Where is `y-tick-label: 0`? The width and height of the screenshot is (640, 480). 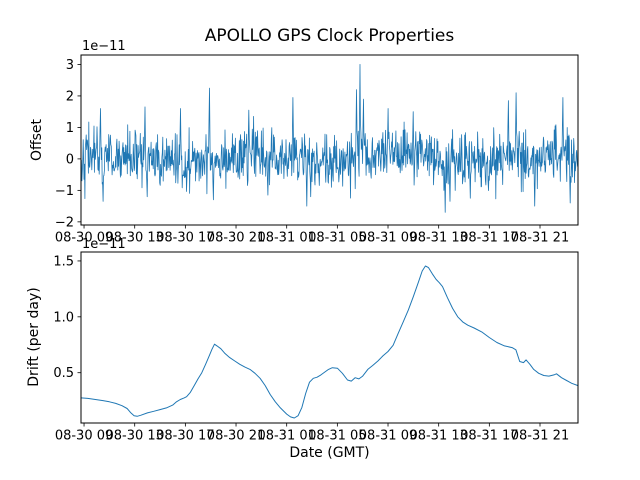
y-tick-label: 0 is located at coordinates (70, 159).